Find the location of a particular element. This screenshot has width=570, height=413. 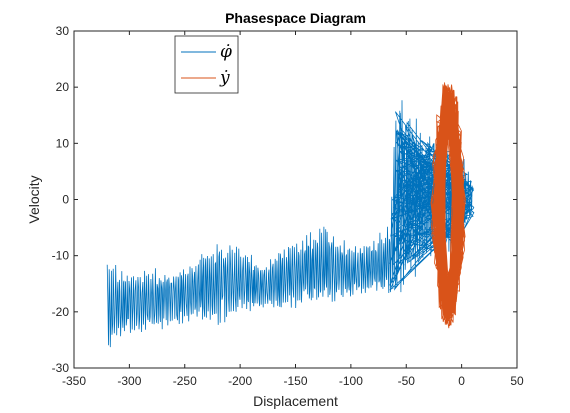

y-tick-label: -20 is located at coordinates (61, 312).